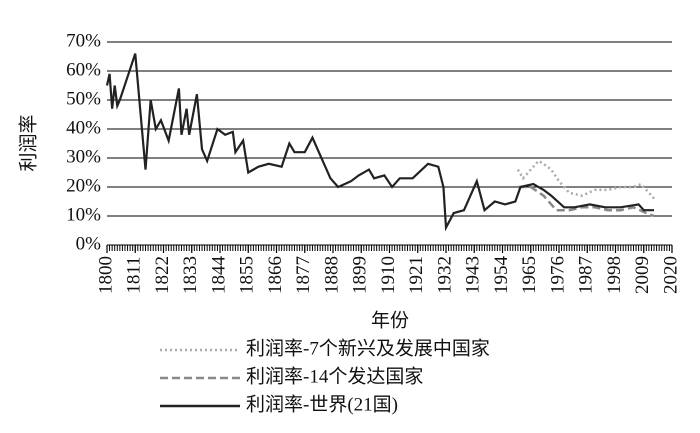 The height and width of the screenshot is (433, 700). I want to click on x-tick-label: 1921, so click(416, 275).